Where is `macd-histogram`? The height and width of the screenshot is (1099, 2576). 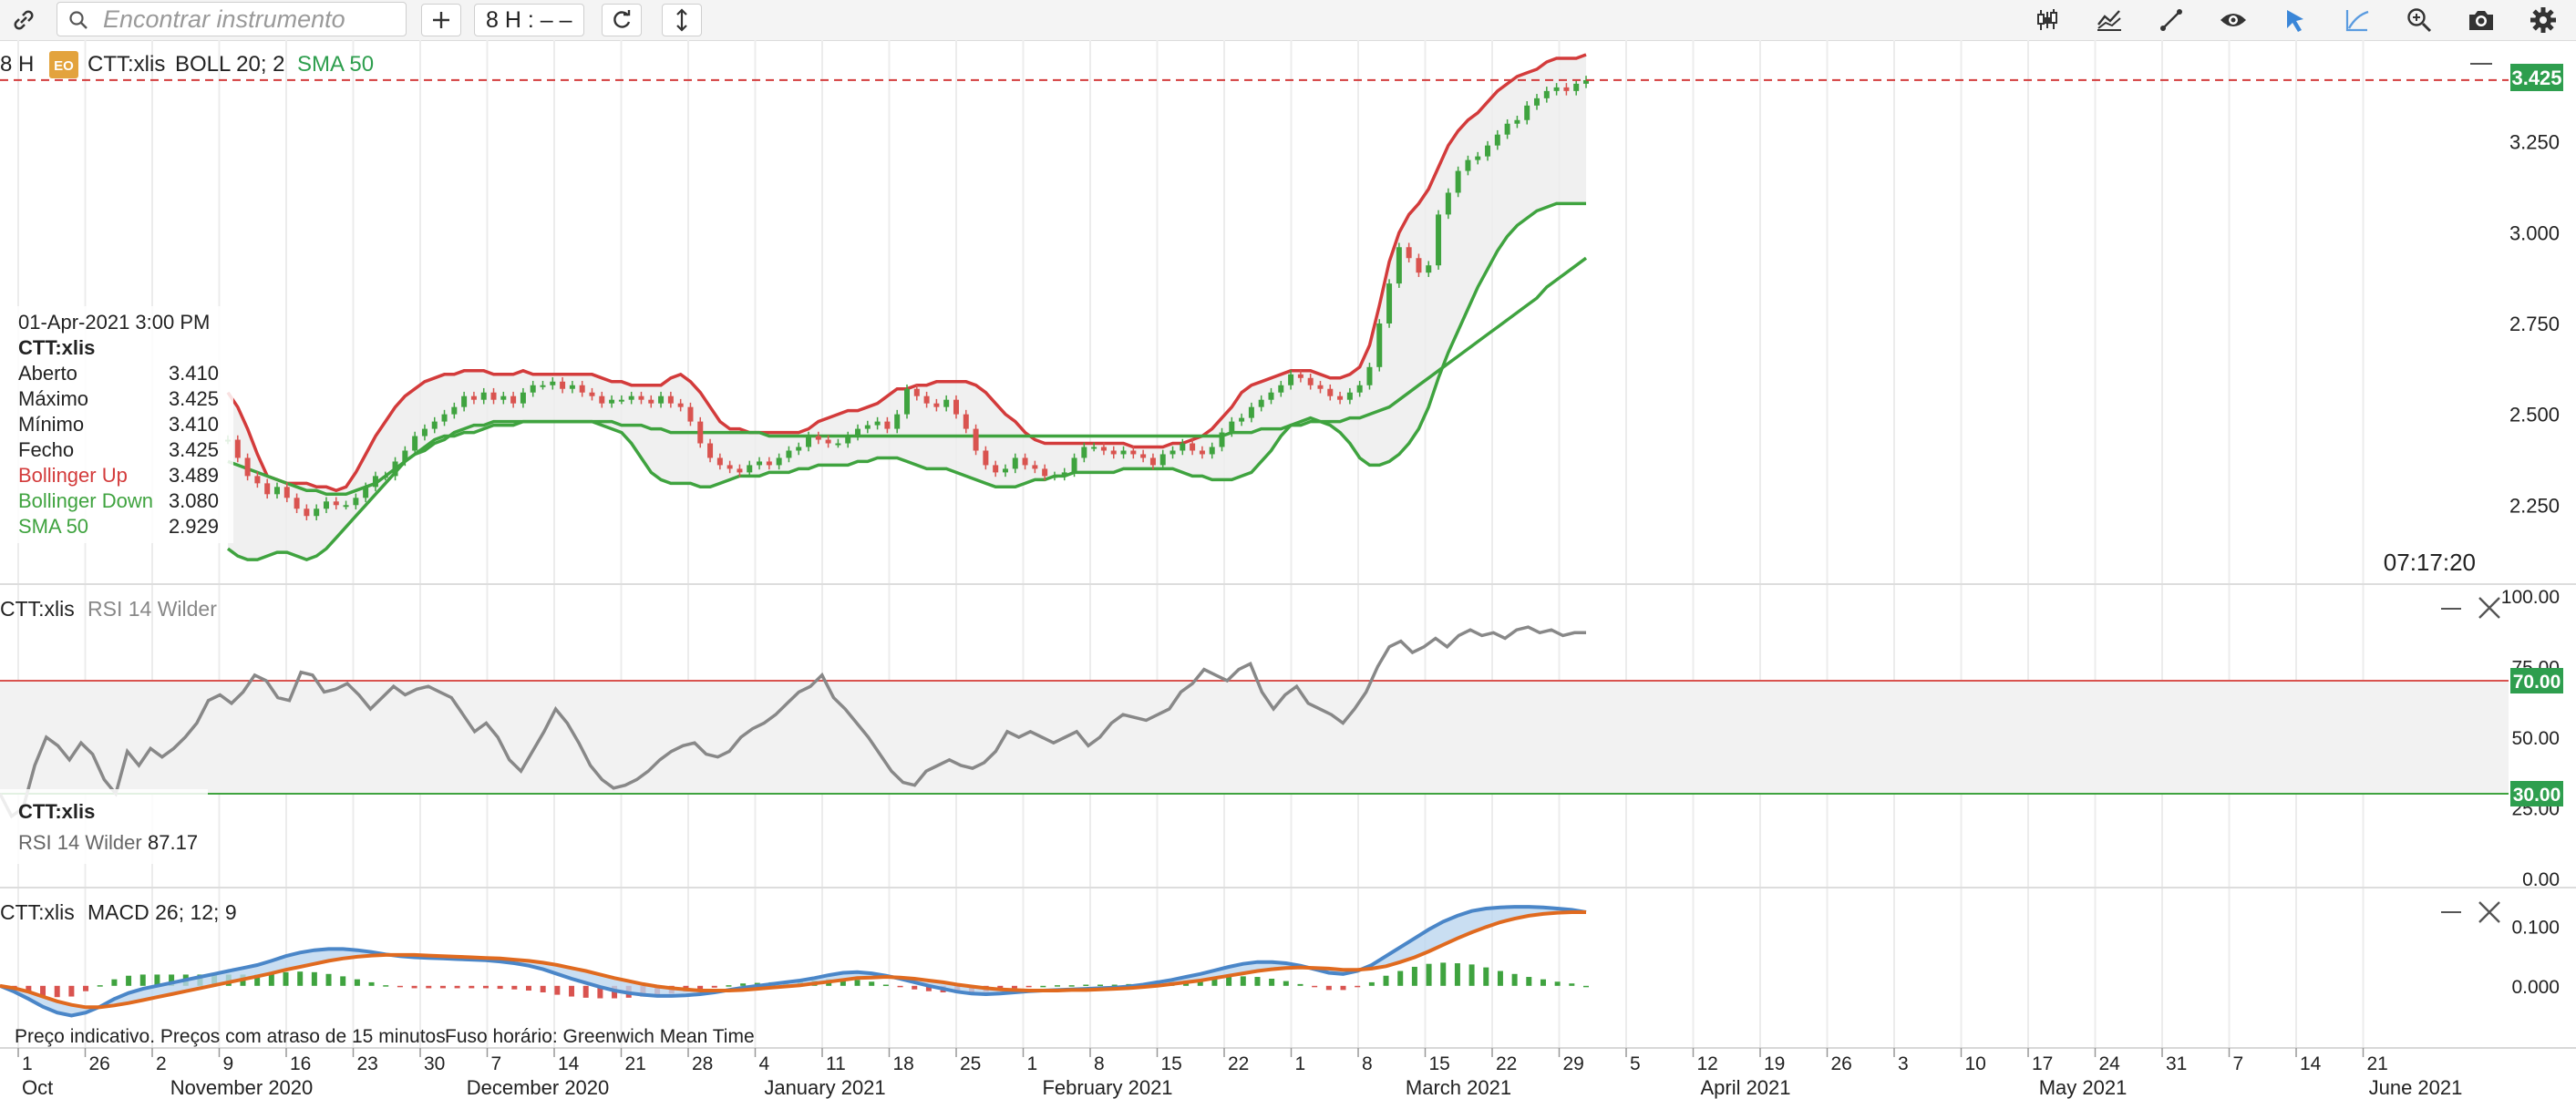 macd-histogram is located at coordinates (794, 981).